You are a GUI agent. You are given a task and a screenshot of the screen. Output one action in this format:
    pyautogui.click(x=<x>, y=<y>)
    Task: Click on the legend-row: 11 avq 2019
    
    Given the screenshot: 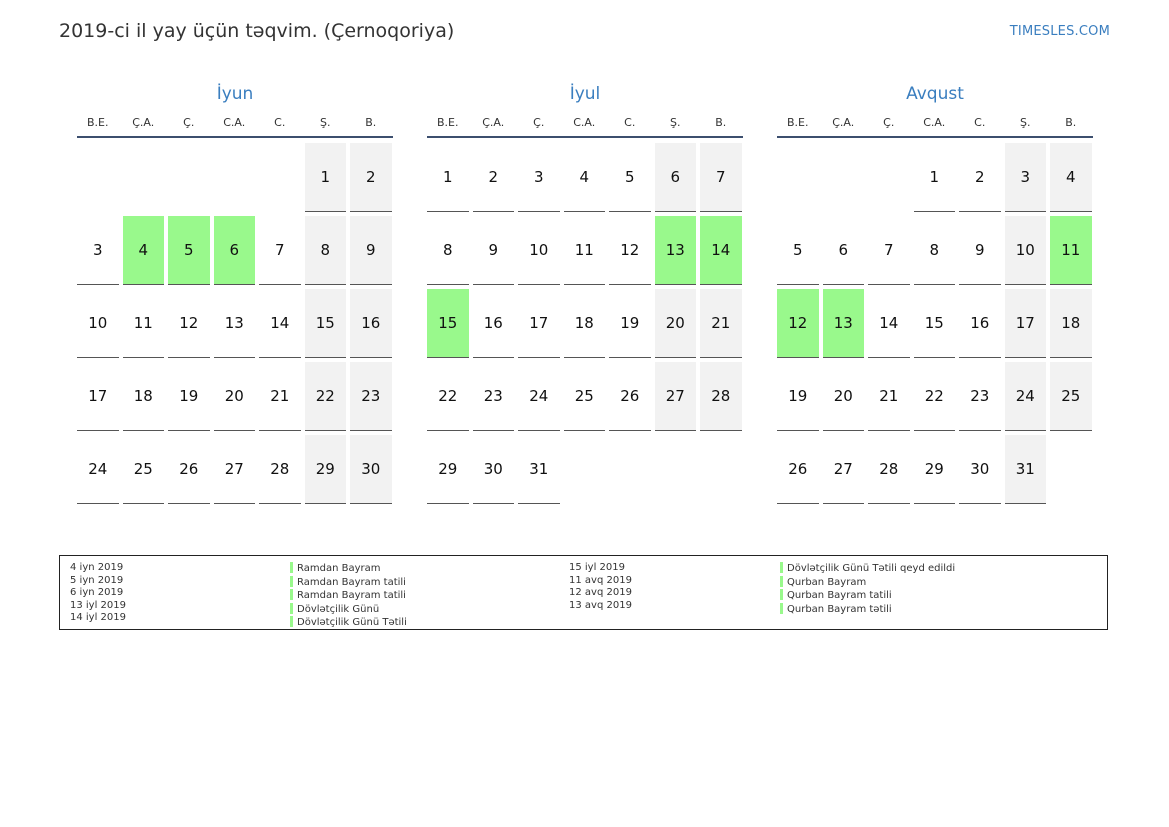 What is the action you would take?
    pyautogui.click(x=600, y=581)
    